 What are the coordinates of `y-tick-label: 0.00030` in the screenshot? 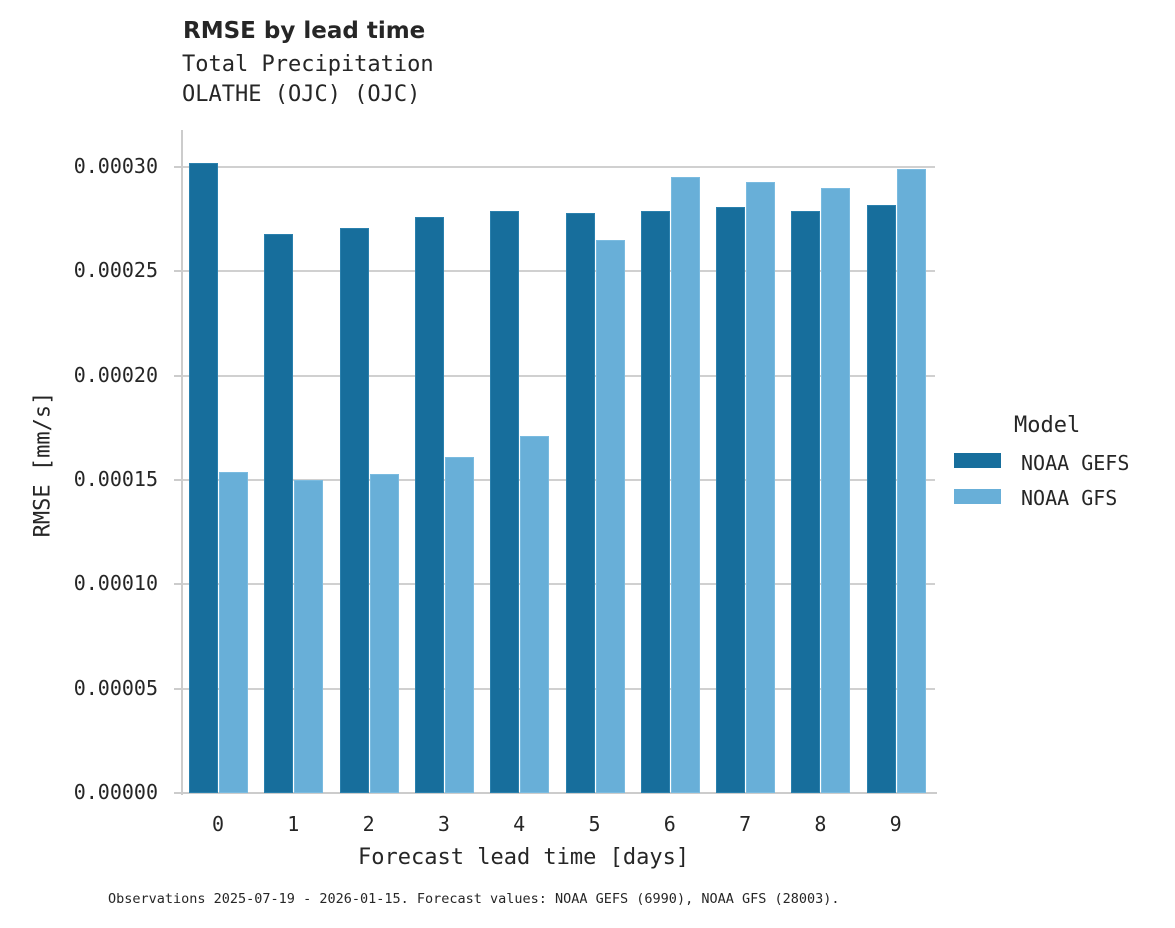 It's located at (115, 166).